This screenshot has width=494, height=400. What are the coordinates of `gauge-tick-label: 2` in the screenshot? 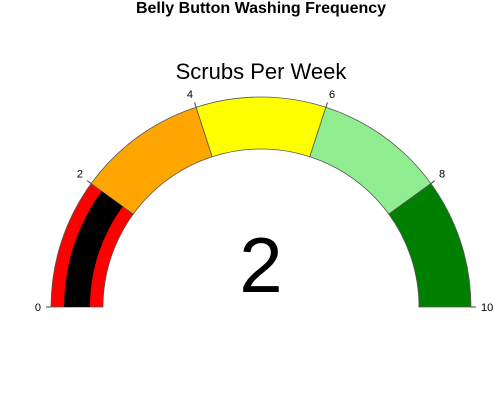 It's located at (80, 175).